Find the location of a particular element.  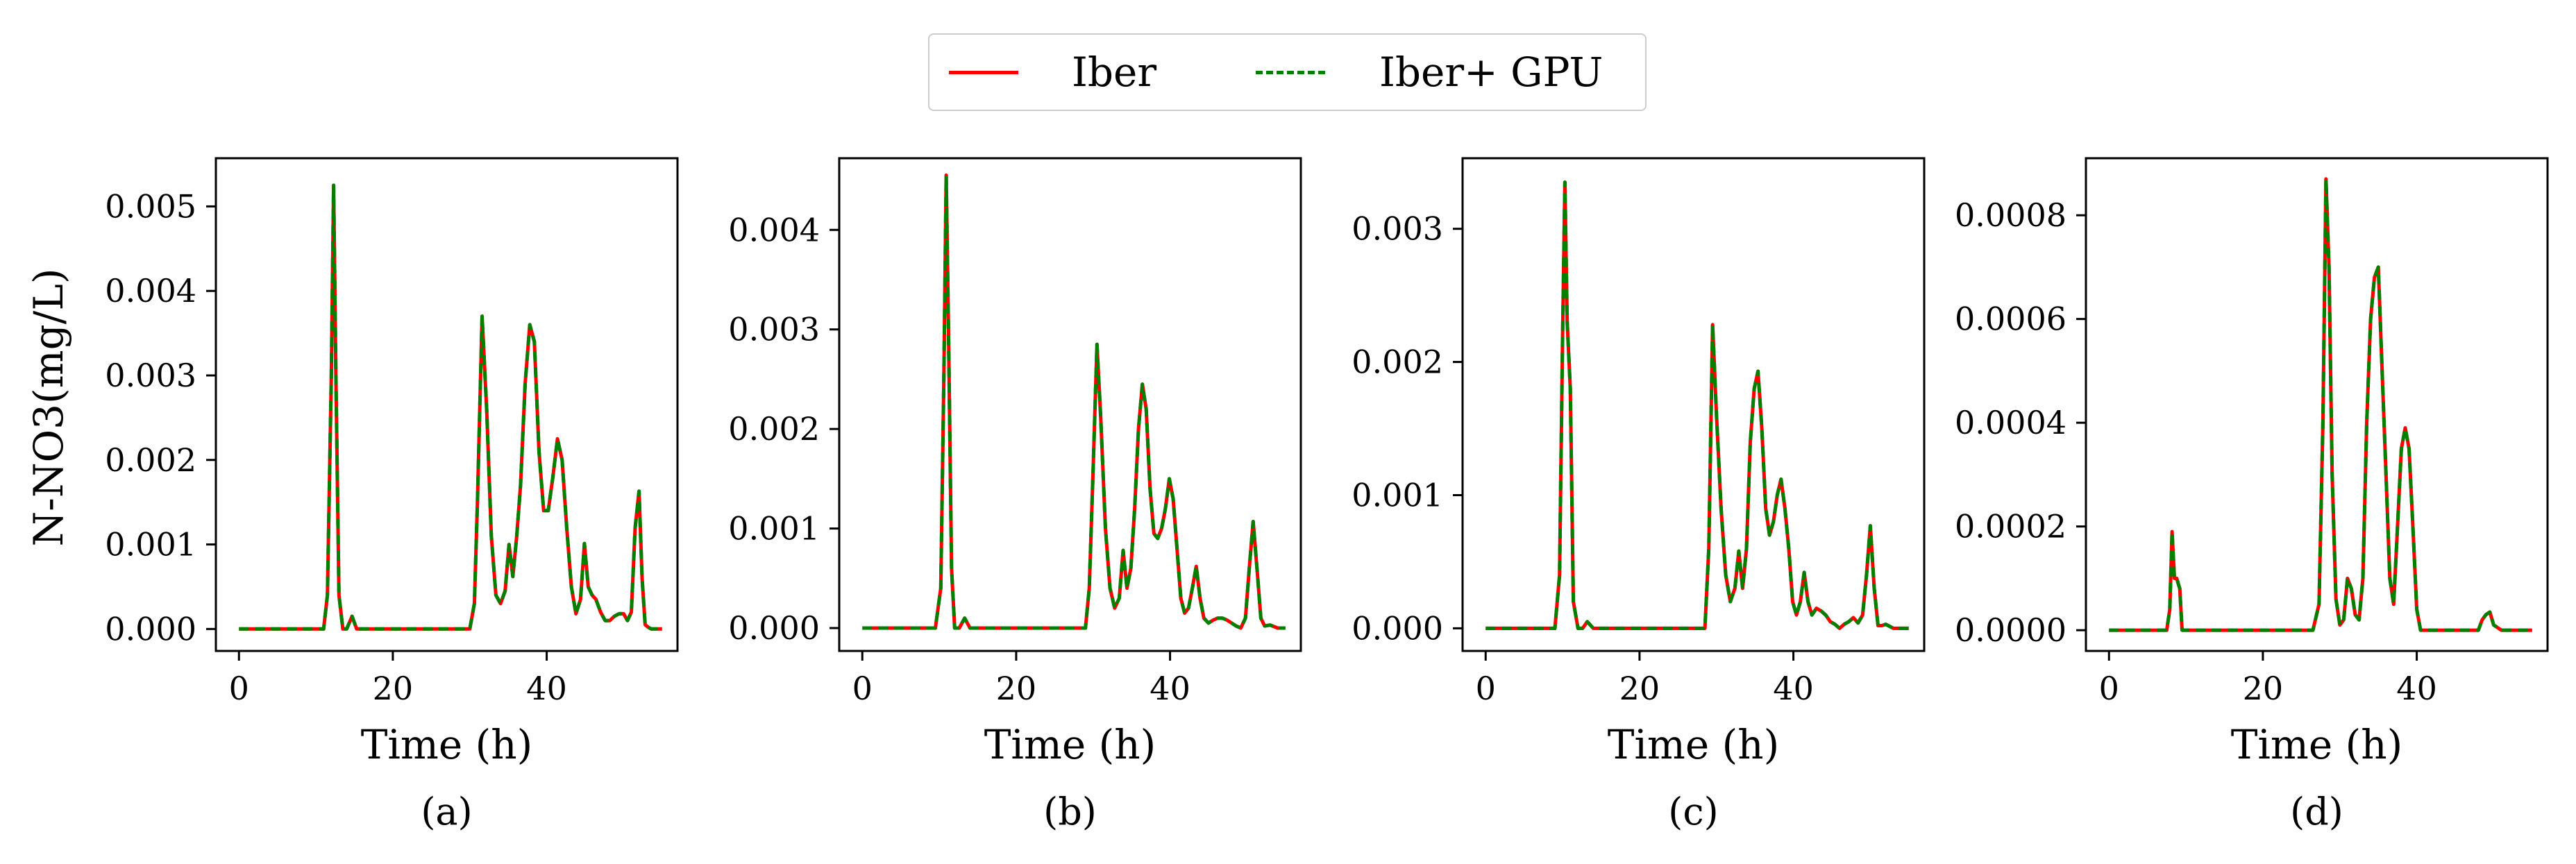

panel-label-4: (d) is located at coordinates (2316, 812).